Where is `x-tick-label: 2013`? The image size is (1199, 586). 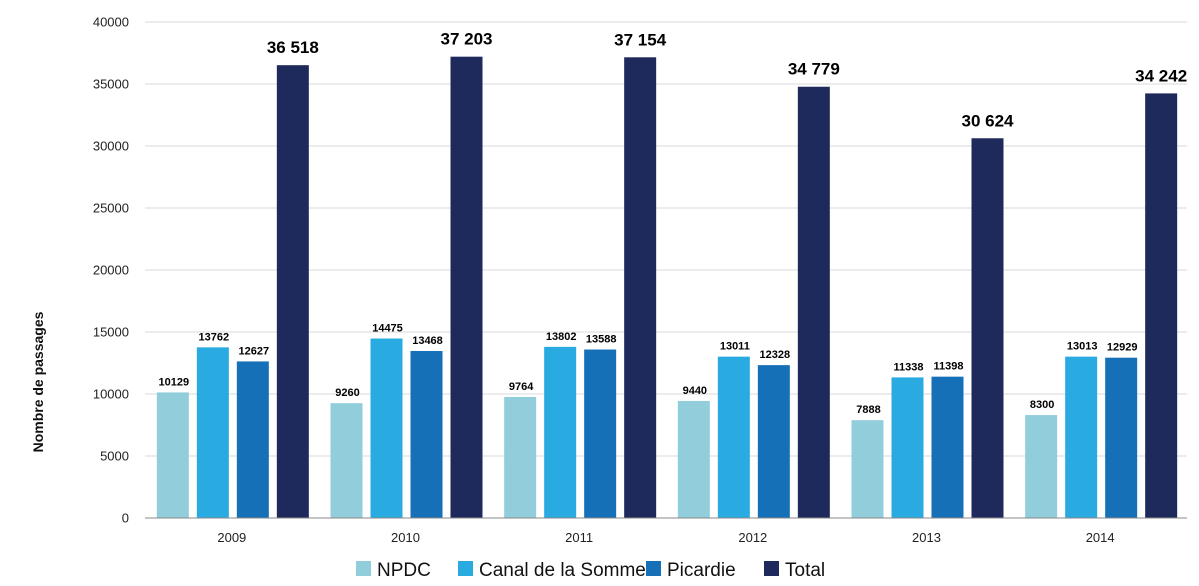
x-tick-label: 2013 is located at coordinates (926, 537).